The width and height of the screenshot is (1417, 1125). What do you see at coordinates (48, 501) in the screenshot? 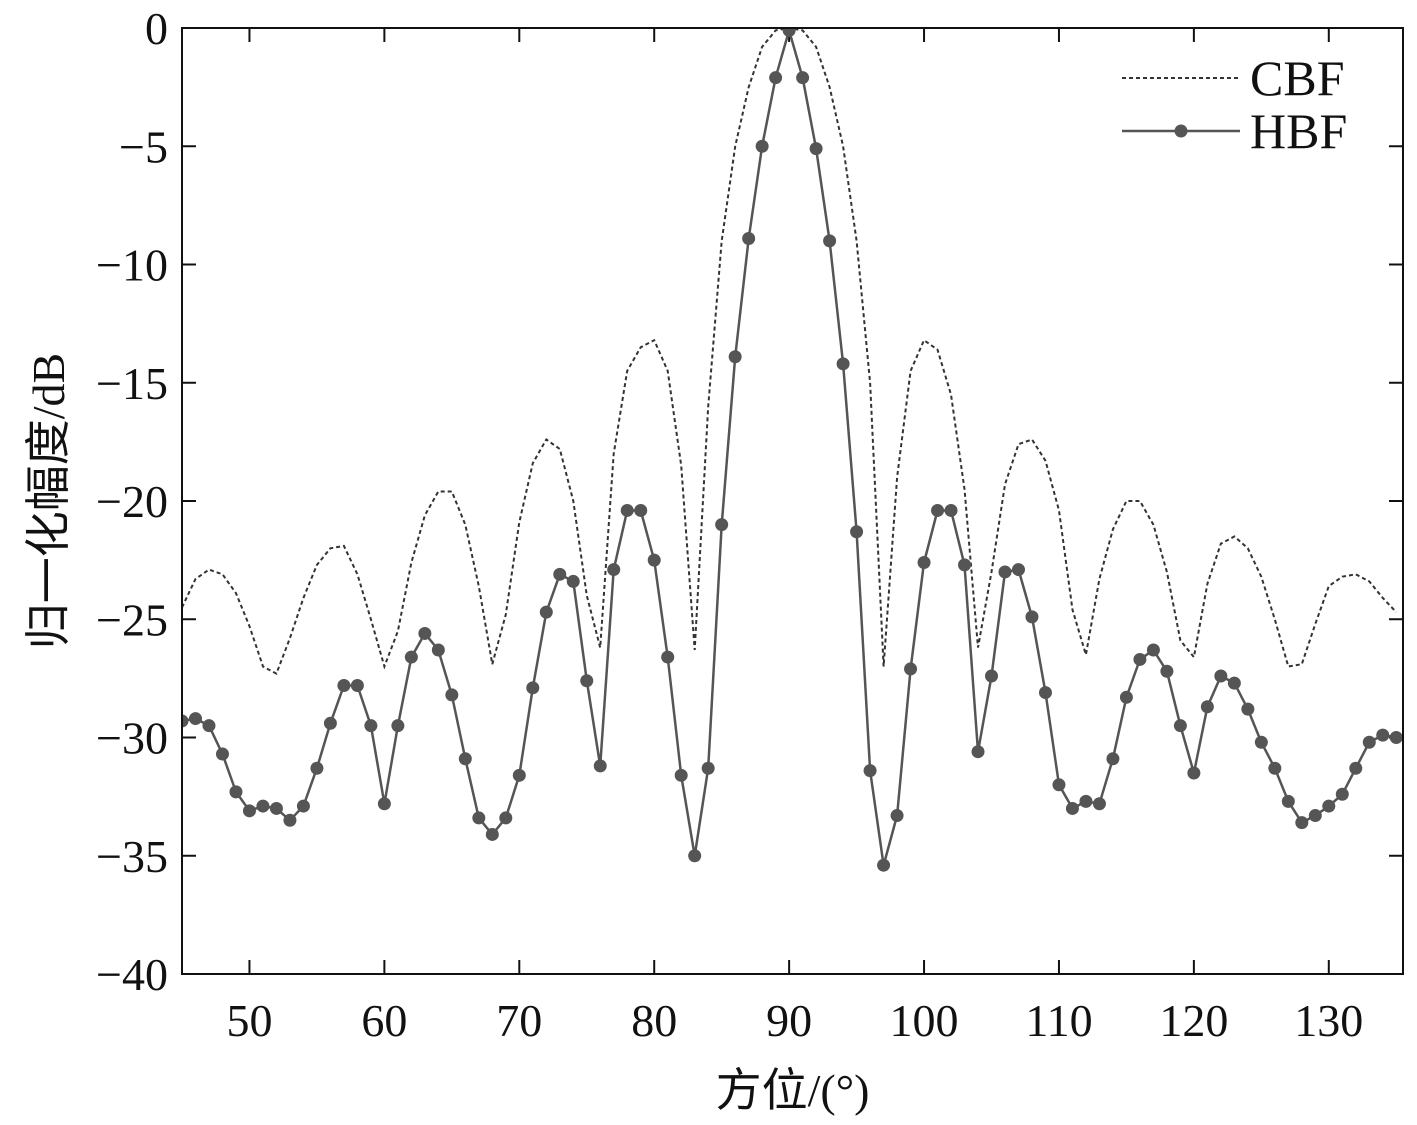
I see `y-axis-label: 归一化幅度/dB` at bounding box center [48, 501].